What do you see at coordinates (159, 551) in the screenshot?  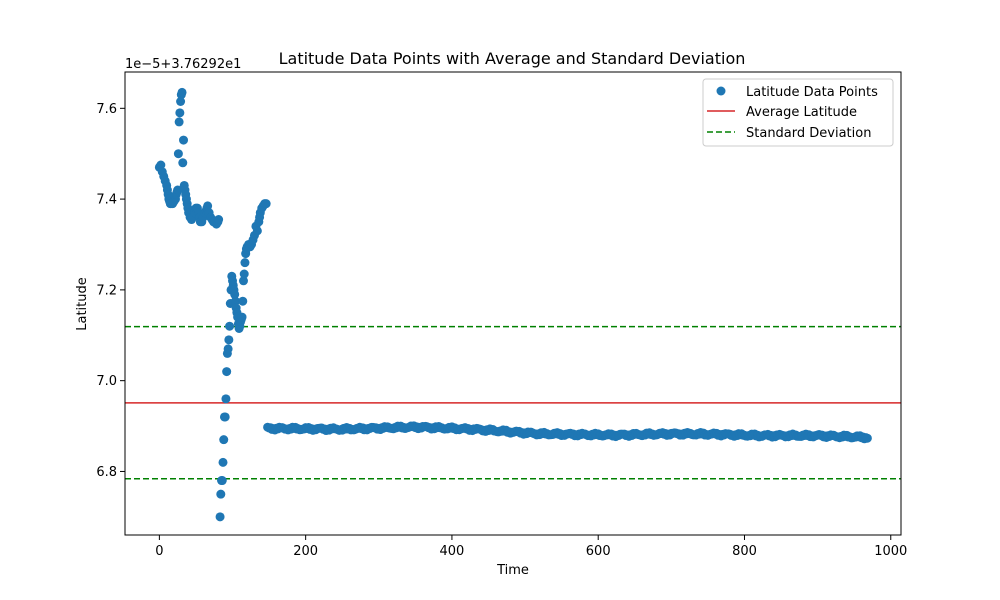 I see `x-tick-label: 0` at bounding box center [159, 551].